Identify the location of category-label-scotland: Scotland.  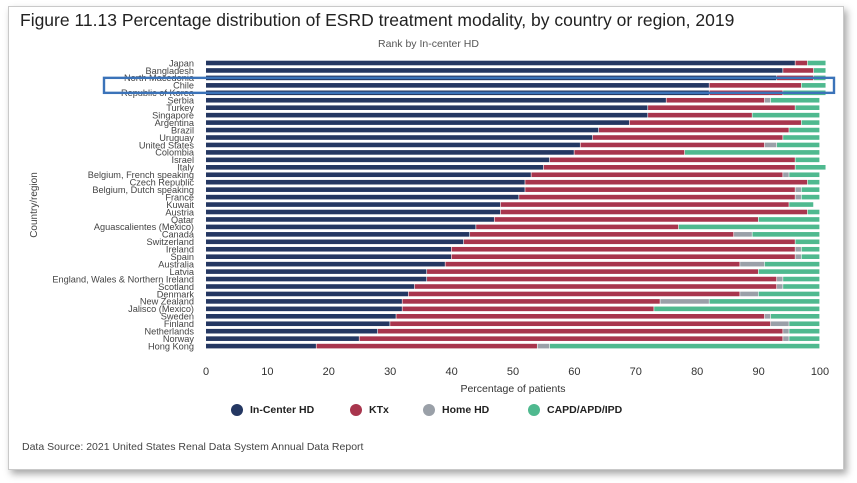
(176, 287).